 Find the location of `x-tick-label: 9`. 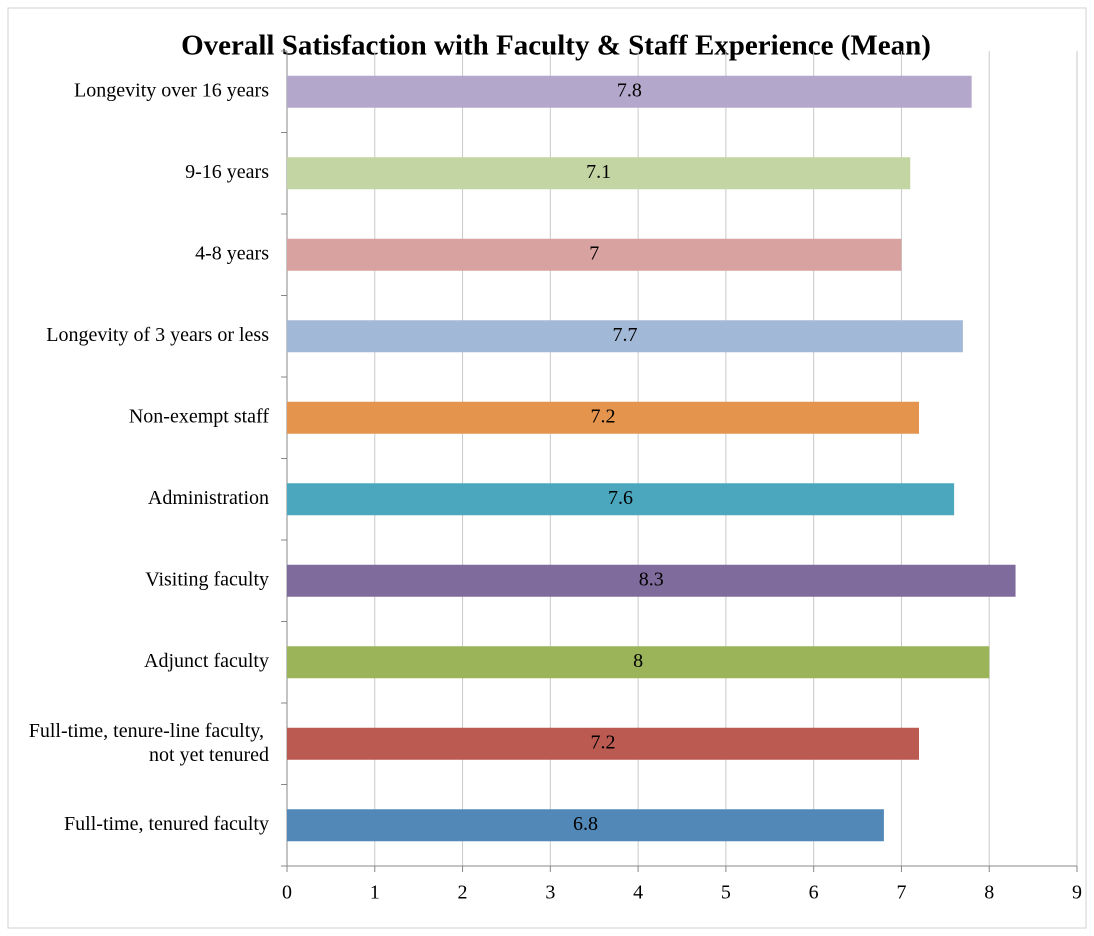

x-tick-label: 9 is located at coordinates (1077, 893).